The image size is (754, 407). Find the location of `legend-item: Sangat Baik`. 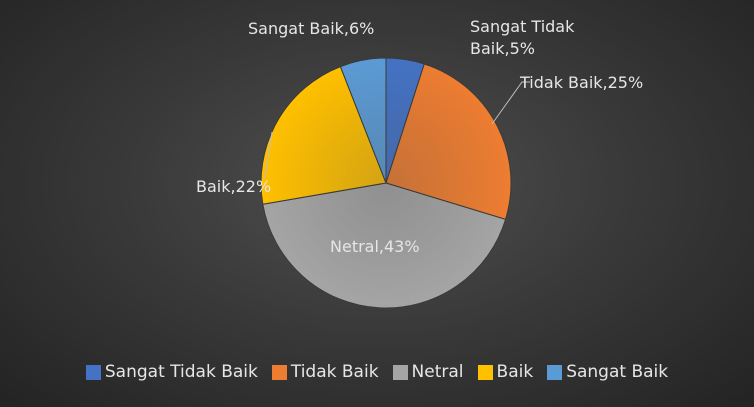

legend-item: Sangat Baik is located at coordinates (607, 372).